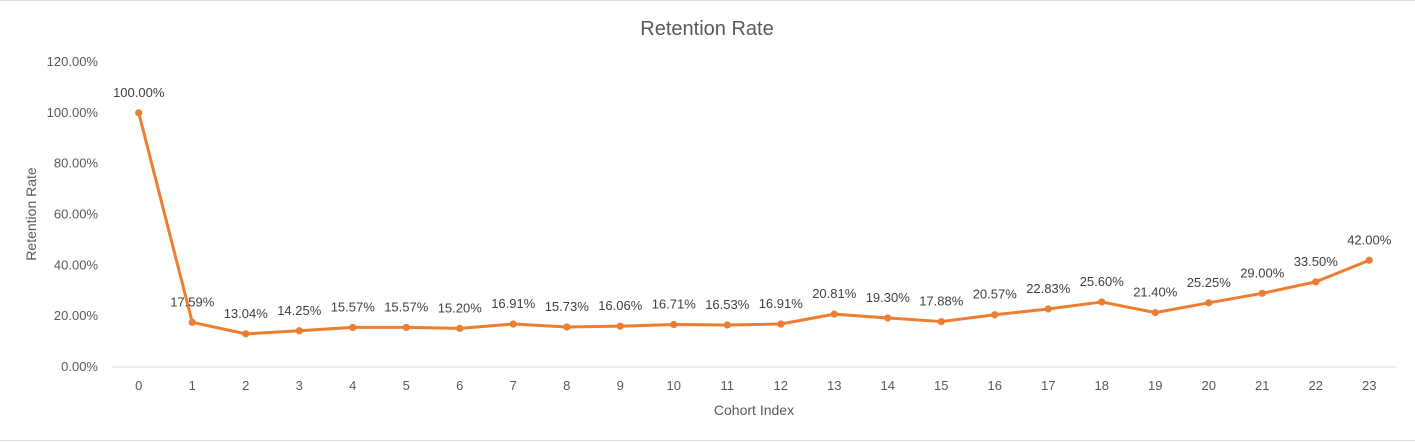  I want to click on data-label: 100.00%, so click(139, 92).